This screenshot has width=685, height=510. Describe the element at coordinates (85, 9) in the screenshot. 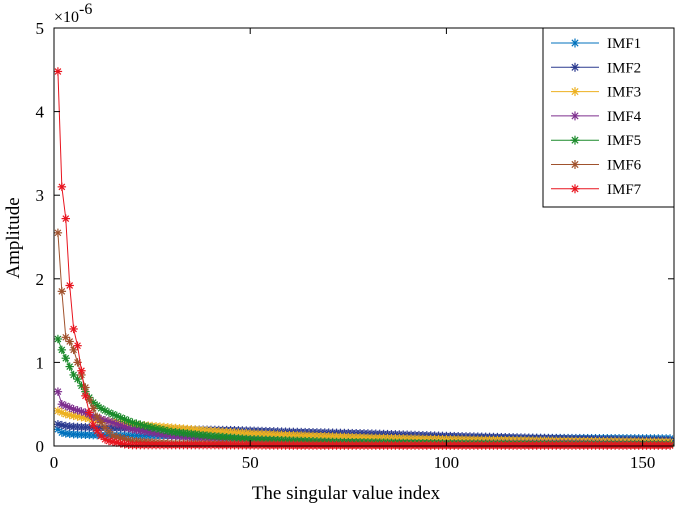

I see `y-multiplier-exponent: -6` at that location.